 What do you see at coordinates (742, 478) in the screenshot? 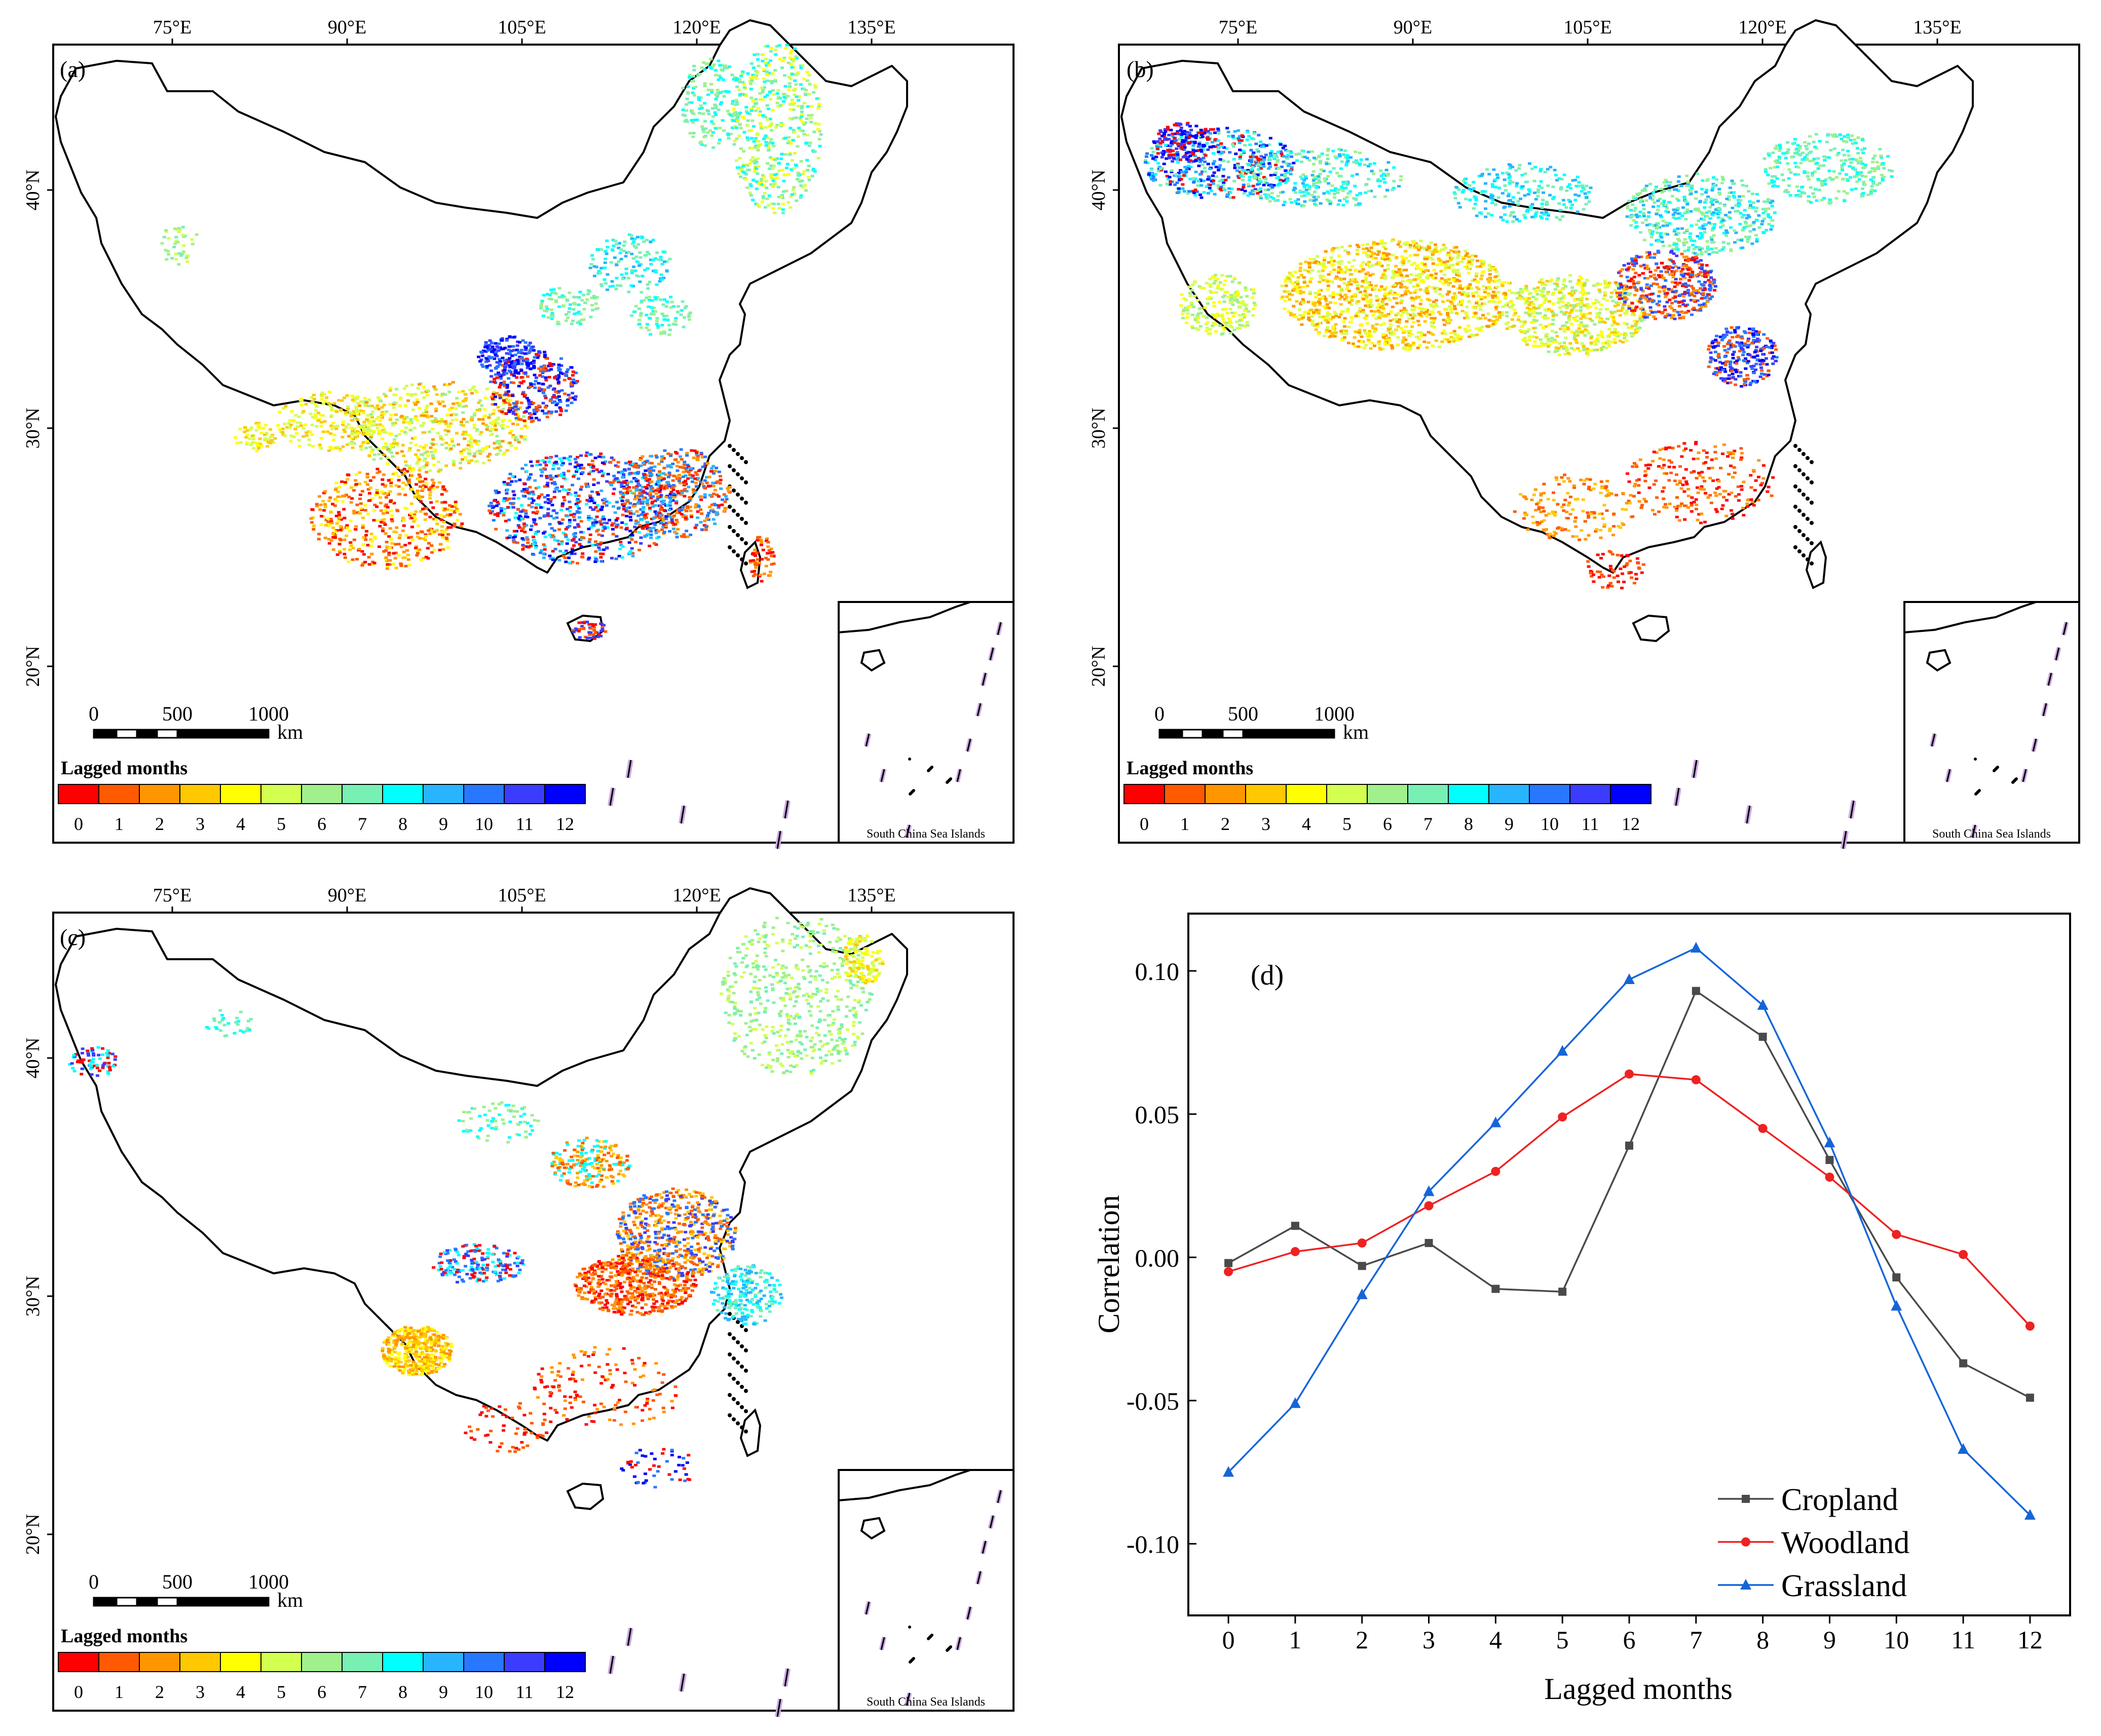
I see `coastline-islet` at bounding box center [742, 478].